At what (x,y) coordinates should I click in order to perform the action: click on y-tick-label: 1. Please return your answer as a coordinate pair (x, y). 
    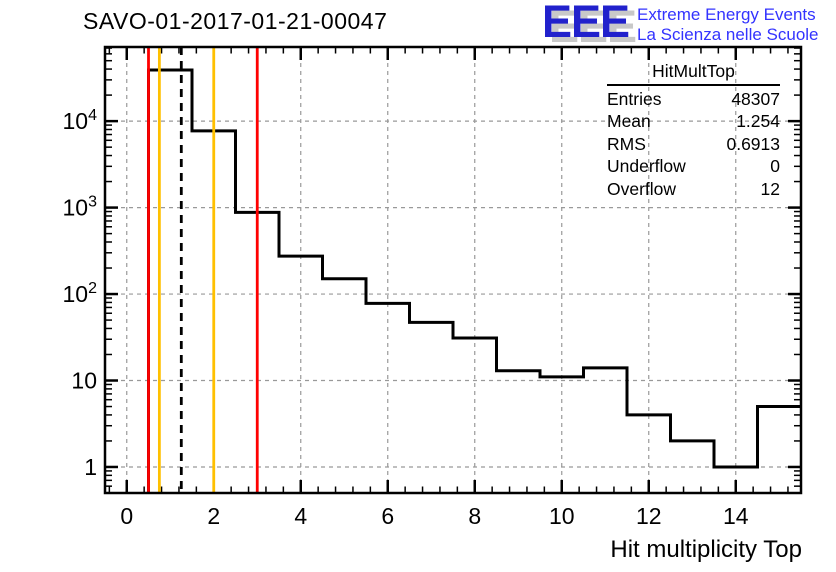
    Looking at the image, I should click on (90, 467).